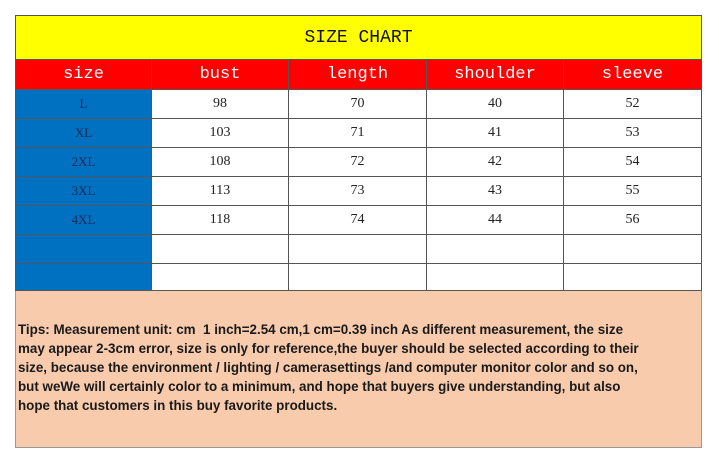 Image resolution: width=719 pixels, height=474 pixels. I want to click on value-cell: 113, so click(220, 191).